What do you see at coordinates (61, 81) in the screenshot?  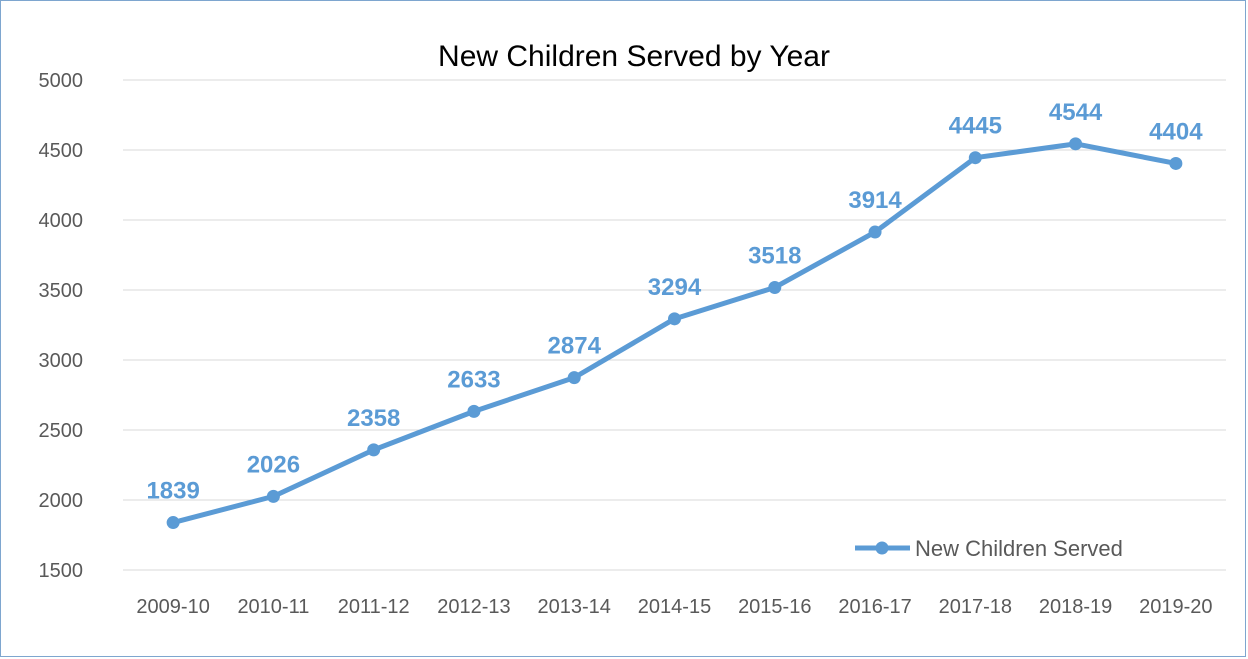 I see `y-tick-label: 5000` at bounding box center [61, 81].